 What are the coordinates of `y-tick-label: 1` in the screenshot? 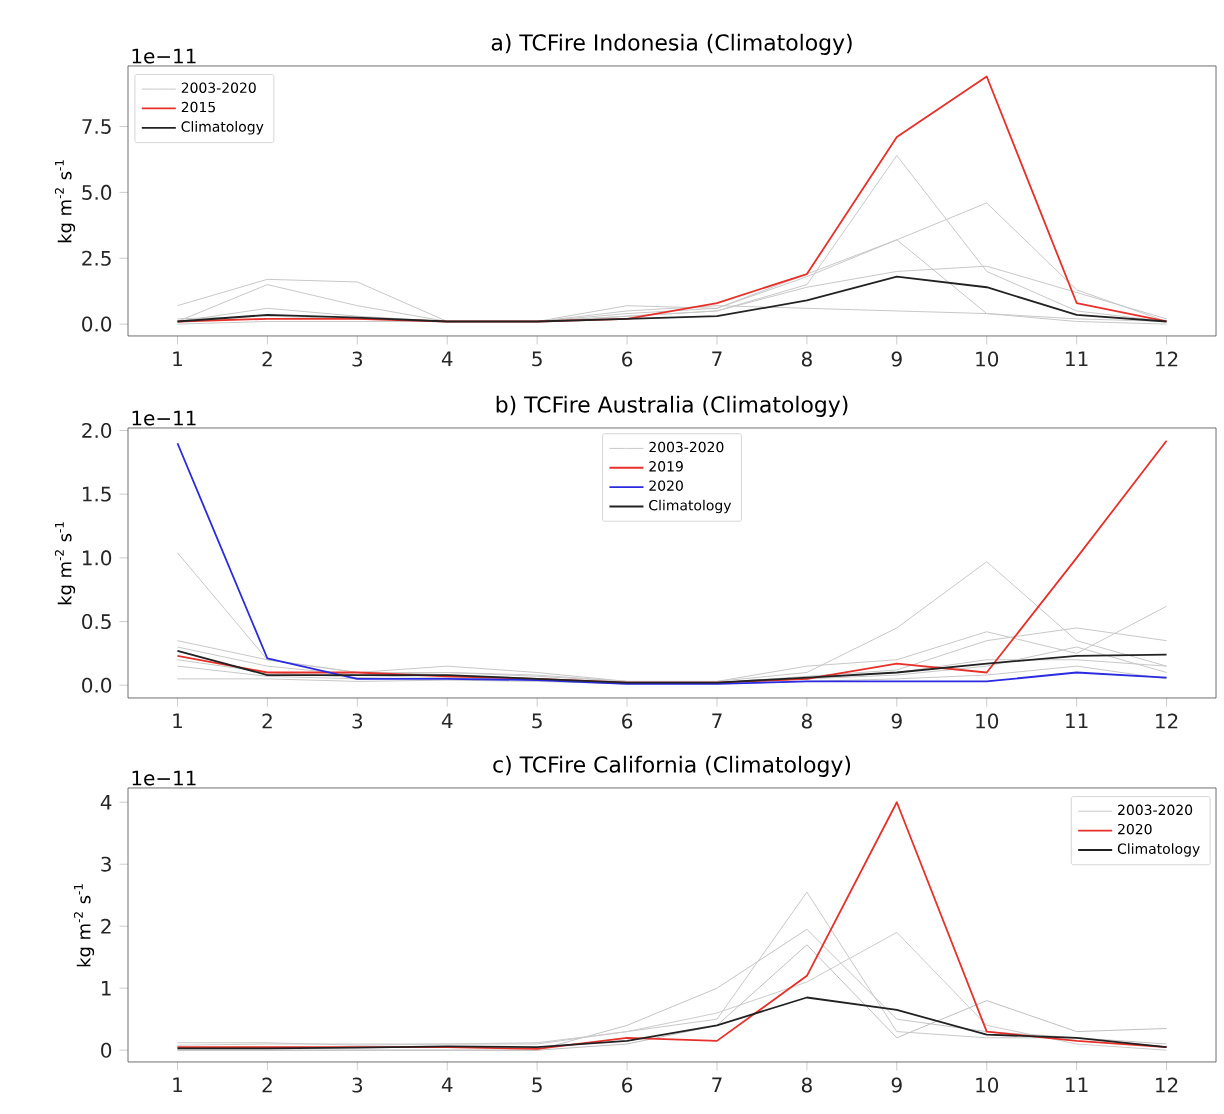 It's located at (106, 988).